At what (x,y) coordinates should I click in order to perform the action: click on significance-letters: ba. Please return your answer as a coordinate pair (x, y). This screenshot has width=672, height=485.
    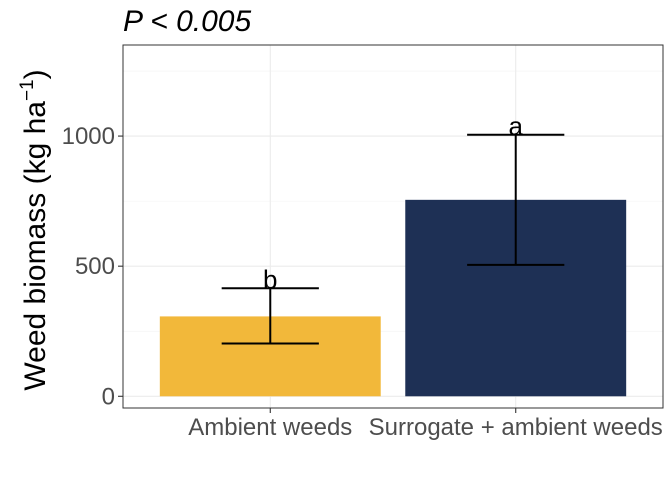
    Looking at the image, I should click on (393, 203).